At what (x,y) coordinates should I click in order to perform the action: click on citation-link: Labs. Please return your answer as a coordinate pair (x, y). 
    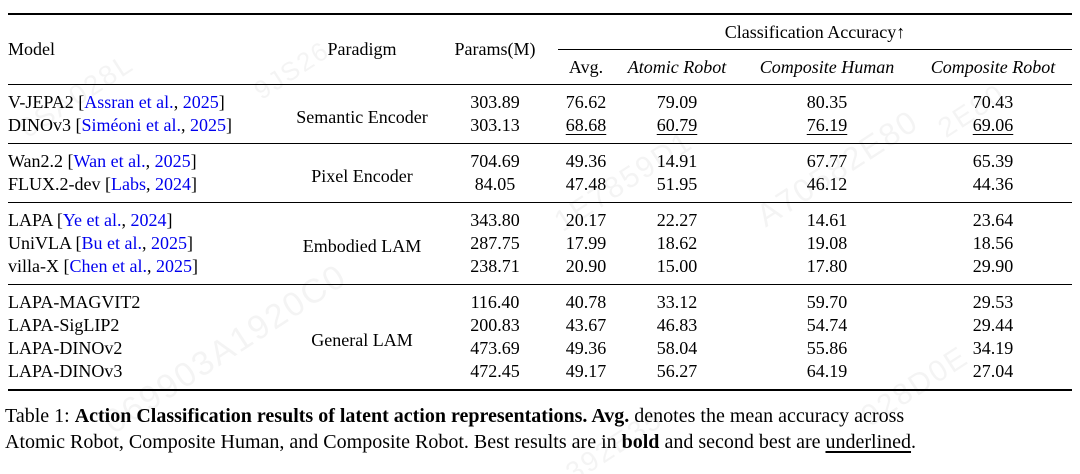
    Looking at the image, I should click on (128, 184).